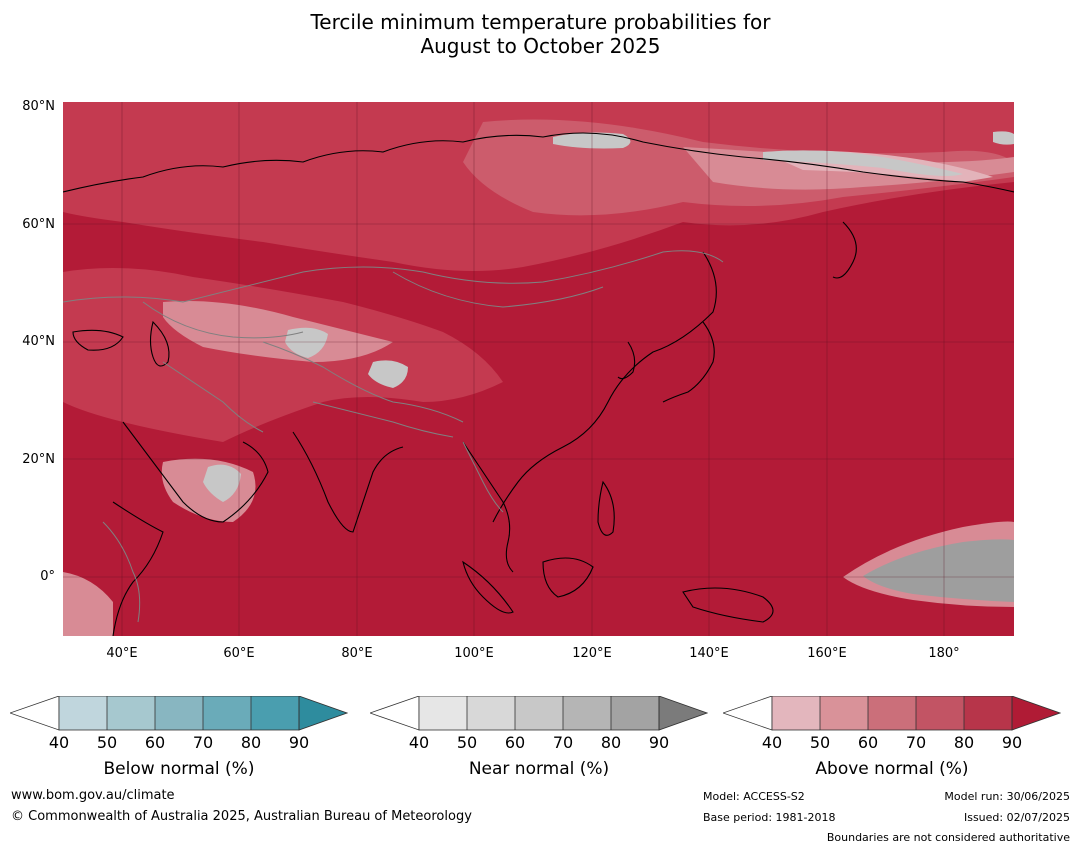 The image size is (1081, 850). I want to click on region-arabia-near, so click(222, 483).